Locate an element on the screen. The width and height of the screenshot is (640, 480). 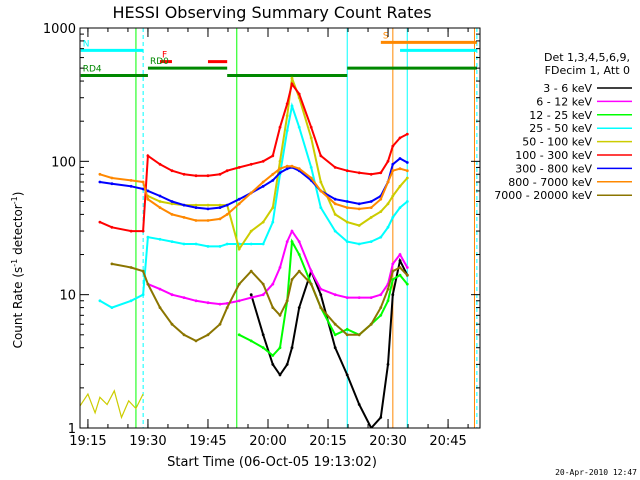
y-axis-label: Count Rate (s-1 detector-1) is located at coordinates (17, 270).